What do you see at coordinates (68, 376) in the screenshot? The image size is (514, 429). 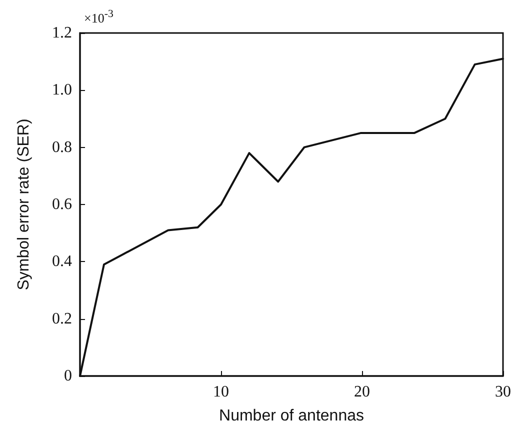 I see `y-tick-label: 0` at bounding box center [68, 376].